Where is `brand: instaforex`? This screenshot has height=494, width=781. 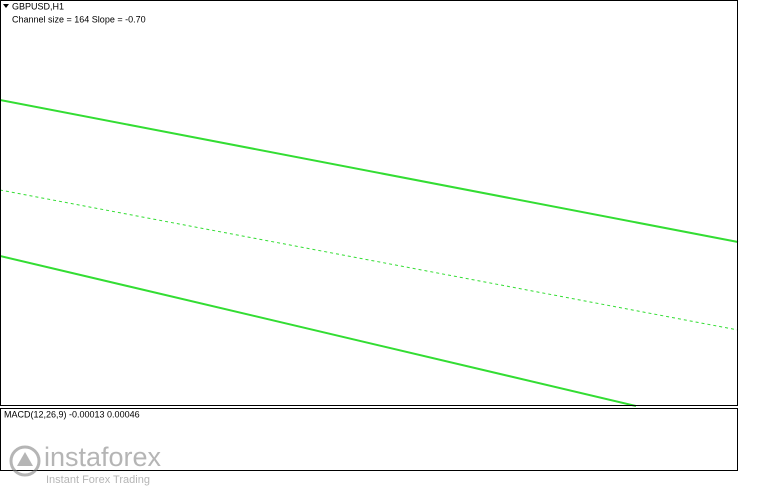
brand: instaforex is located at coordinates (103, 457).